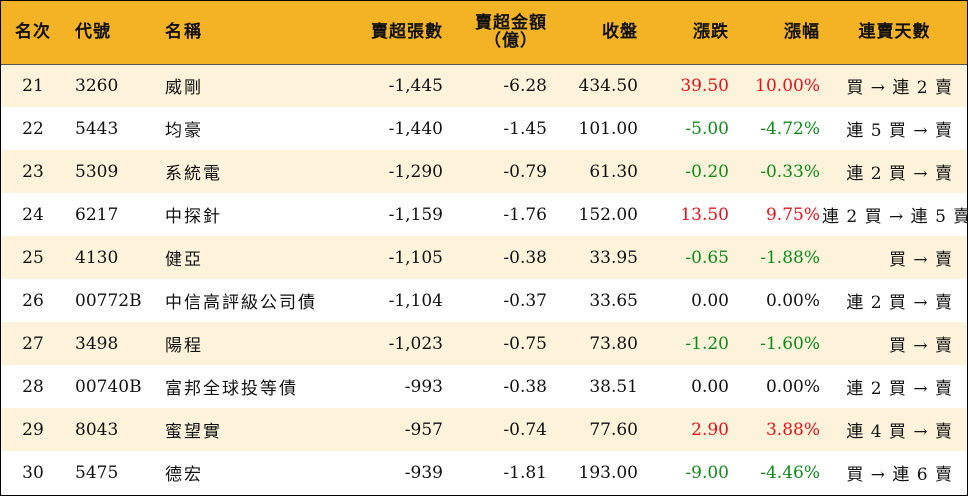 Image resolution: width=968 pixels, height=496 pixels. What do you see at coordinates (113, 257) in the screenshot?
I see `cell-code: 4130` at bounding box center [113, 257].